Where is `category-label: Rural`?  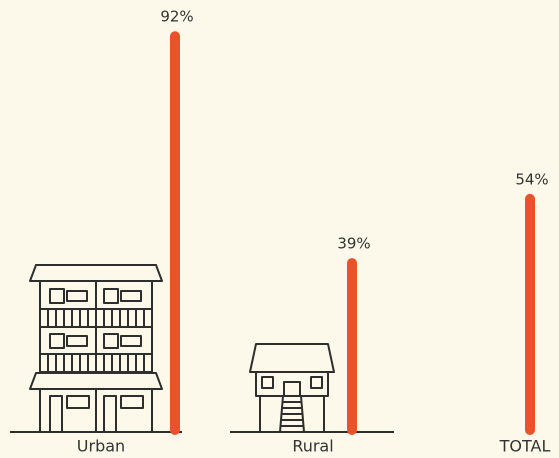
category-label: Rural is located at coordinates (312, 446).